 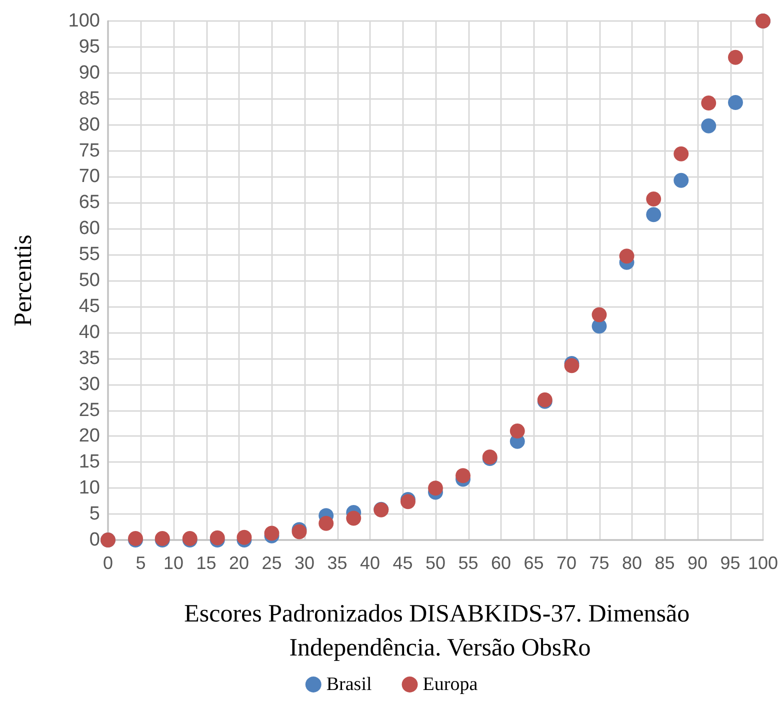 I want to click on y-tick-label: 75, so click(x=89, y=151).